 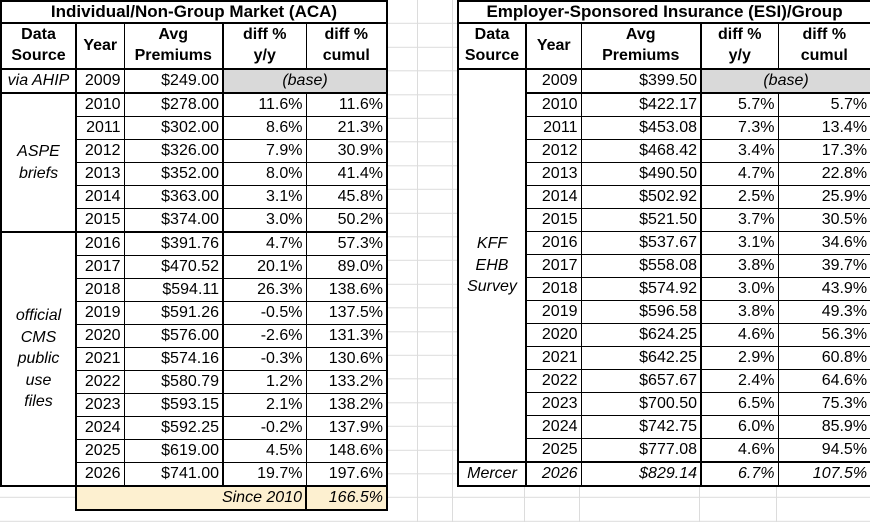 What do you see at coordinates (264, 405) in the screenshot?
I see `diff-yy-cell: 2.1%` at bounding box center [264, 405].